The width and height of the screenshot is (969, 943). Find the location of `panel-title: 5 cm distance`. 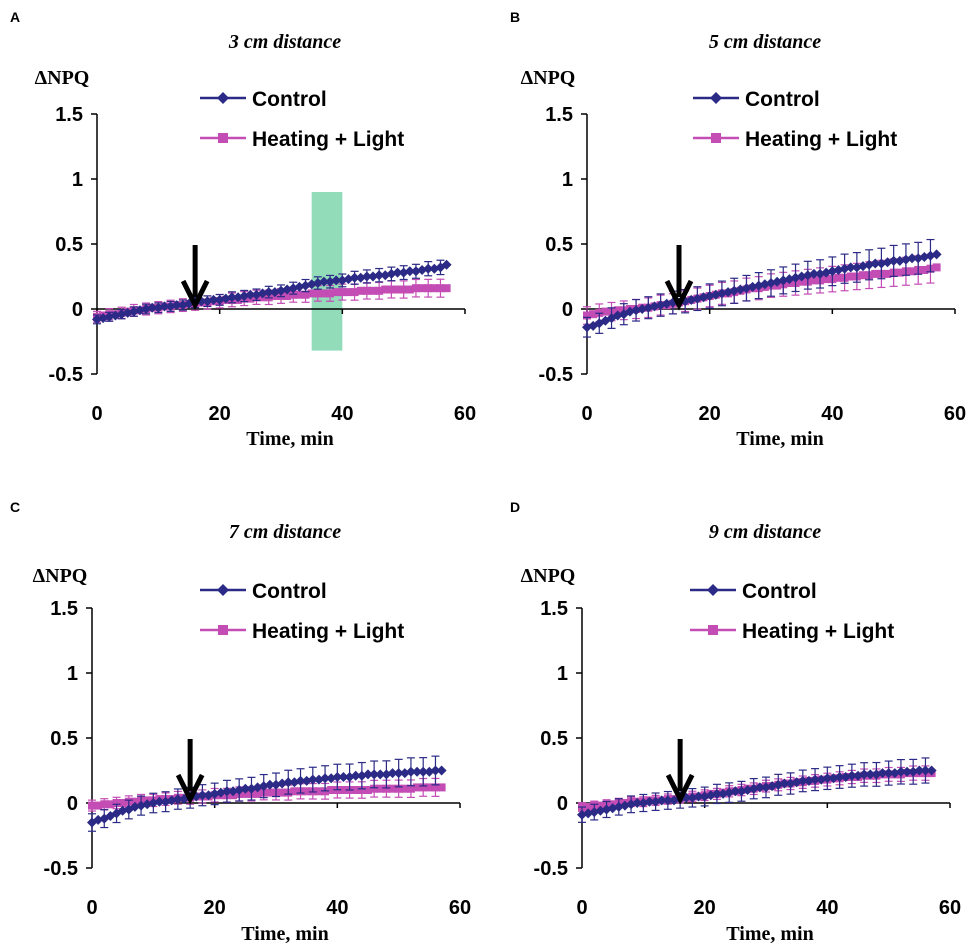

panel-title: 5 cm distance is located at coordinates (765, 42).